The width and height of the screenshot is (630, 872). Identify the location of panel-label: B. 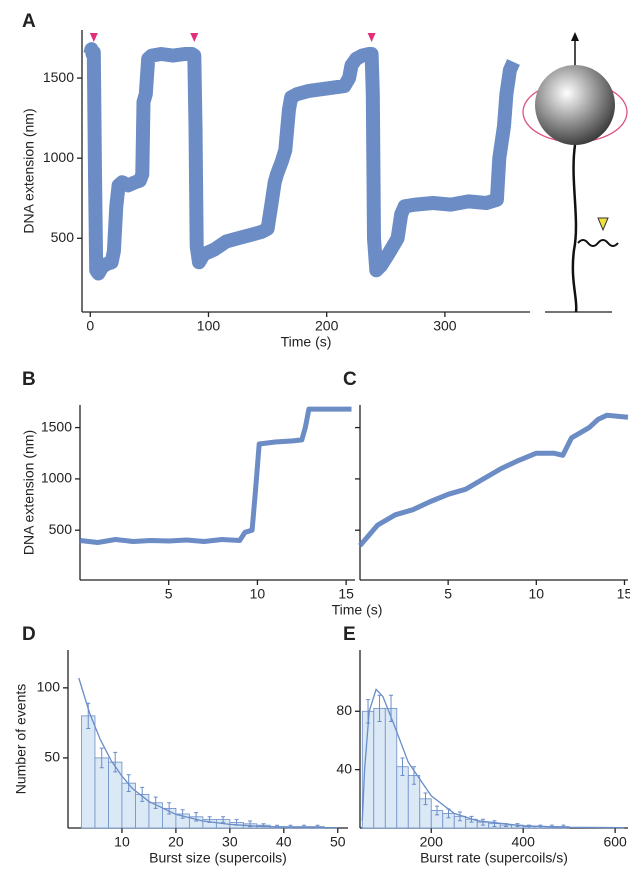
(29, 379).